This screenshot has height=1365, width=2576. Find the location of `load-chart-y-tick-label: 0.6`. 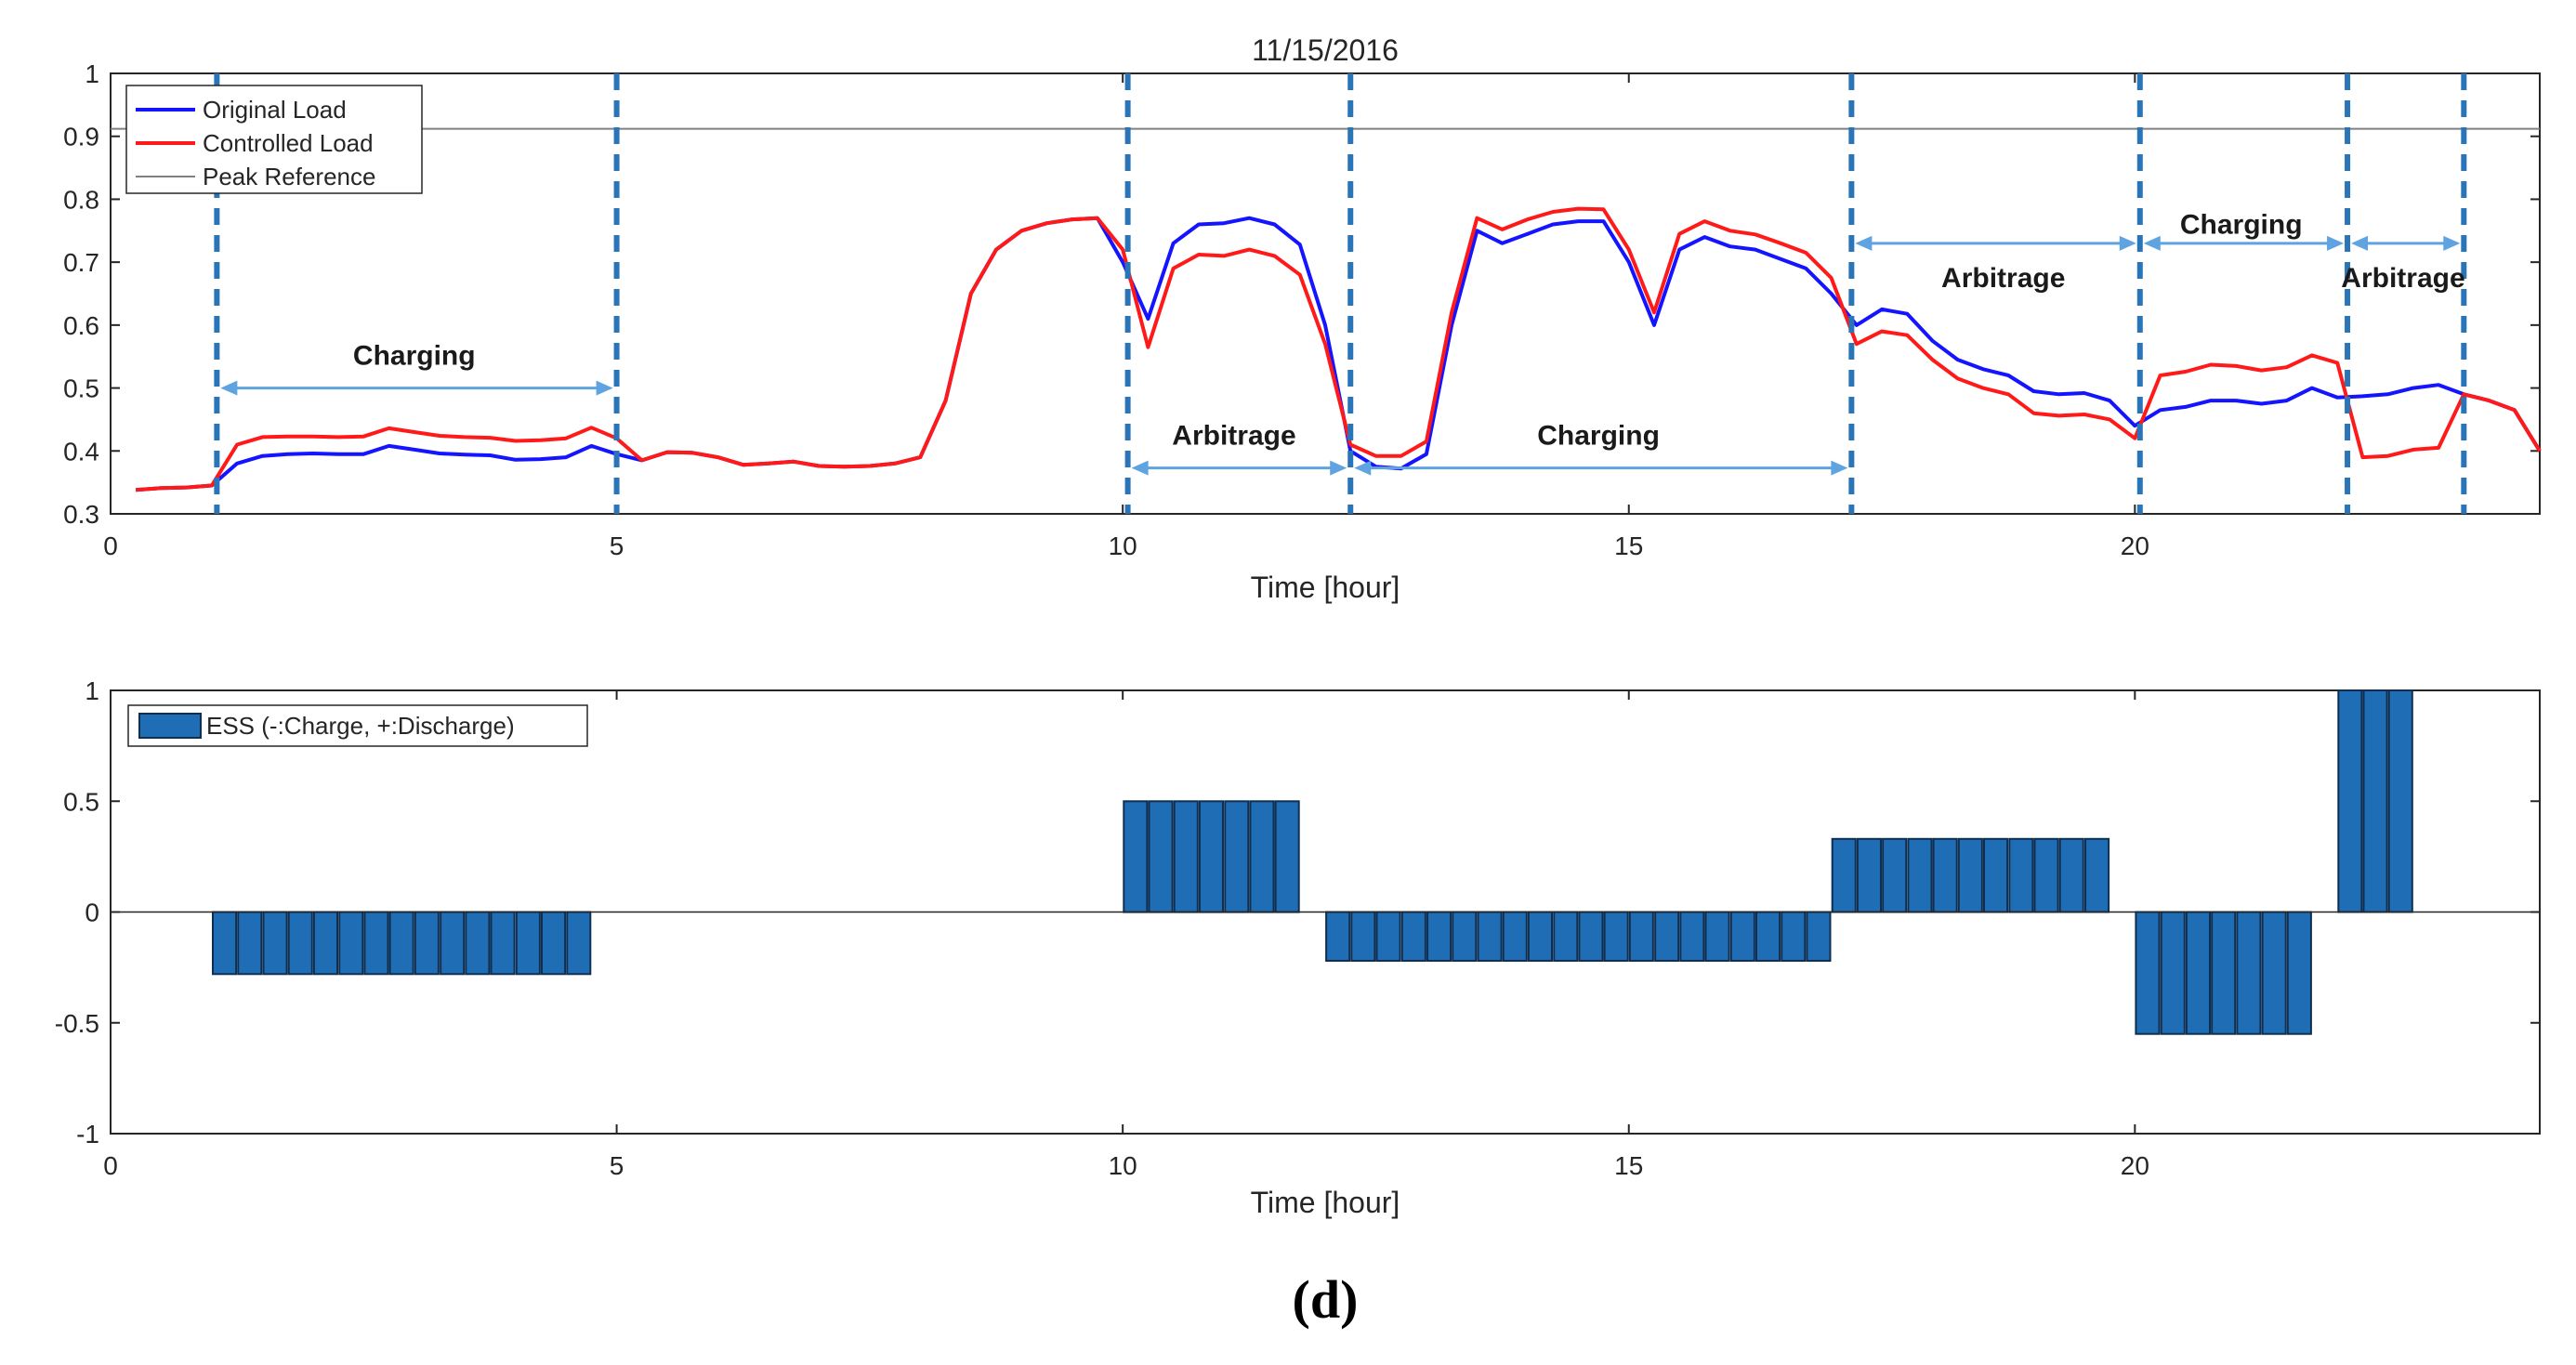

load-chart-y-tick-label: 0.6 is located at coordinates (81, 325).